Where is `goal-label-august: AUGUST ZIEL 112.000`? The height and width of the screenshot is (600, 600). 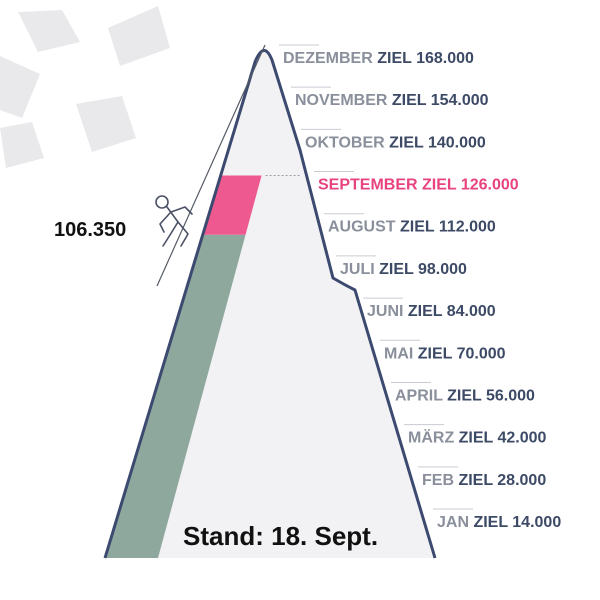
goal-label-august: AUGUST ZIEL 112.000 is located at coordinates (412, 227).